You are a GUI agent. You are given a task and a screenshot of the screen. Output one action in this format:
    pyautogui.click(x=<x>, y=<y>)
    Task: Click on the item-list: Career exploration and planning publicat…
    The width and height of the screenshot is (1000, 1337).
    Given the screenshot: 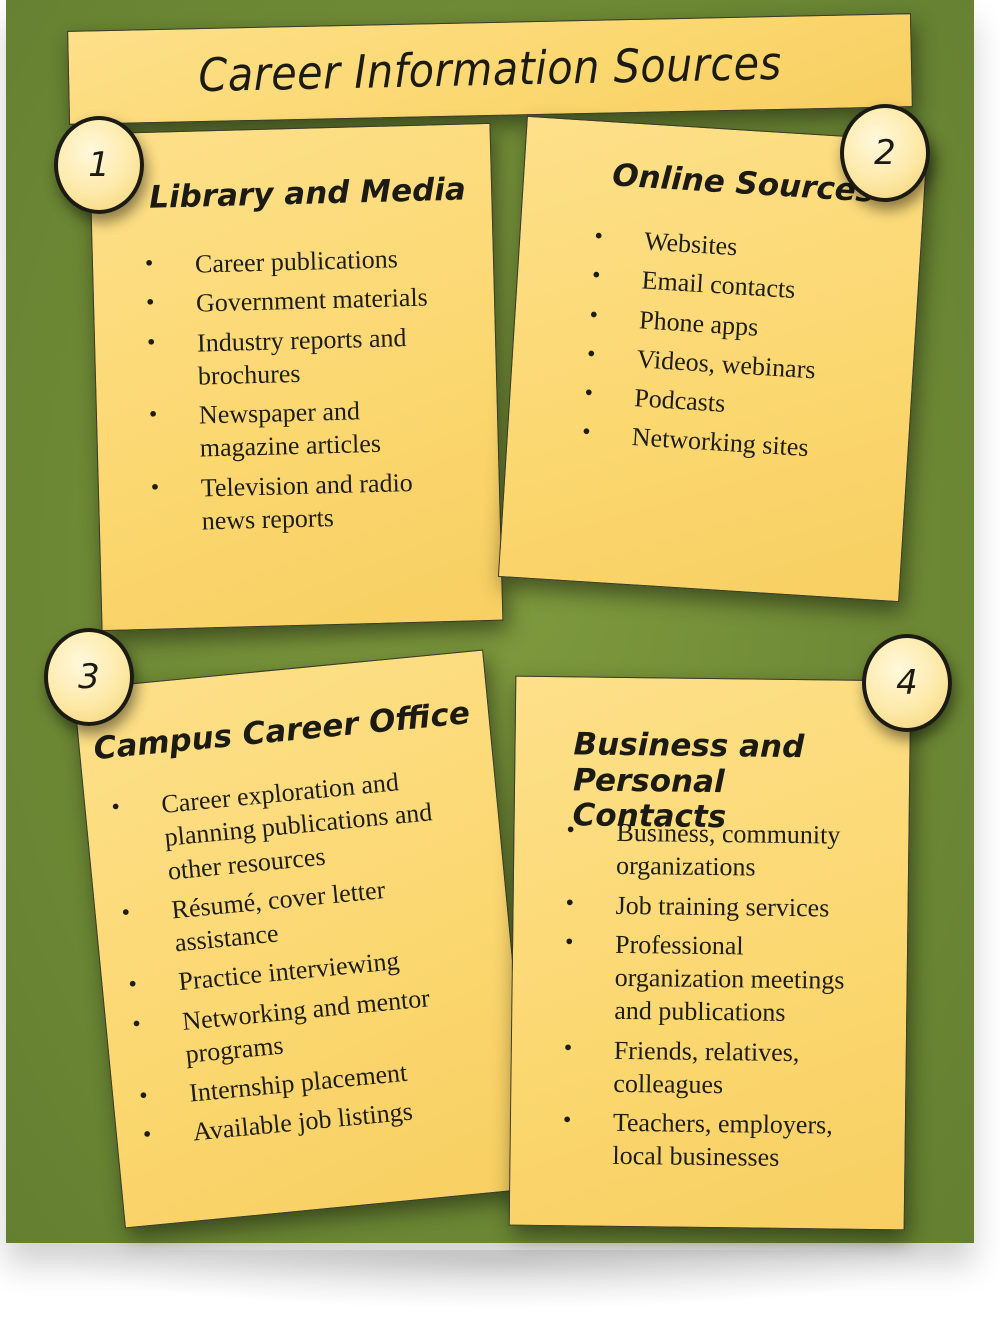 What is the action you would take?
    pyautogui.click(x=290, y=960)
    